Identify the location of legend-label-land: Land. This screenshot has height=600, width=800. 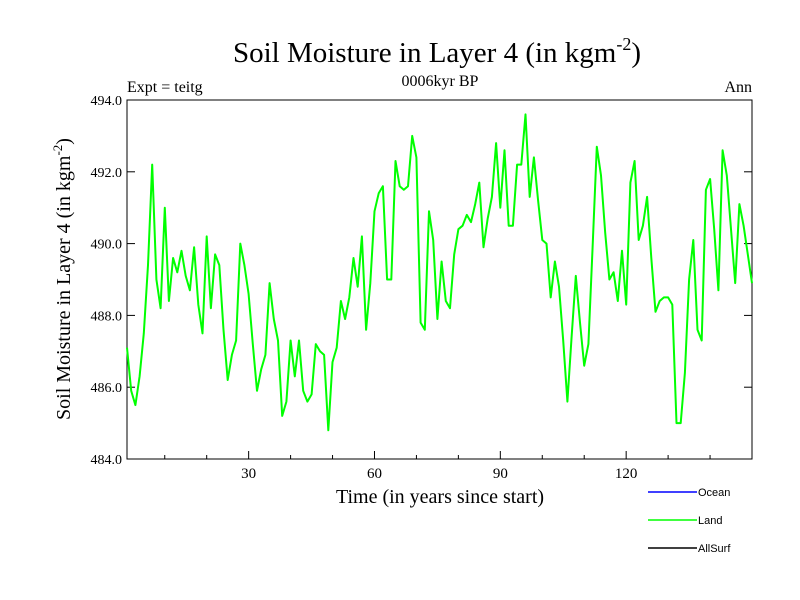
(710, 521).